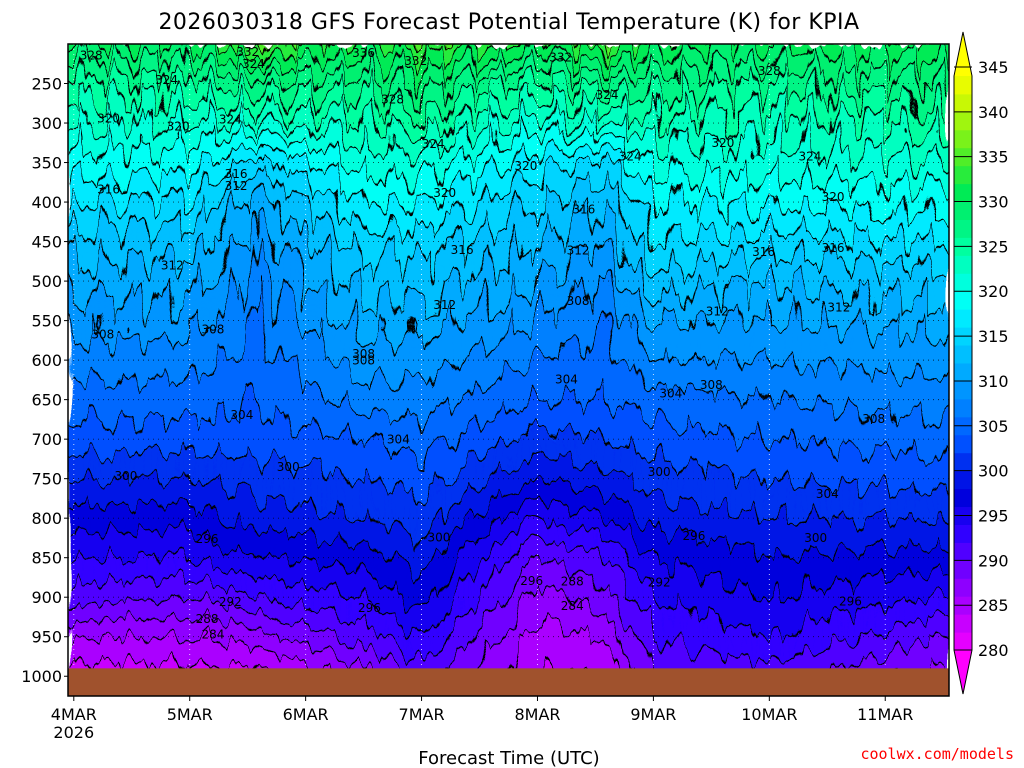 Image resolution: width=1024 pixels, height=768 pixels. I want to click on colorbar-label: 325, so click(993, 246).